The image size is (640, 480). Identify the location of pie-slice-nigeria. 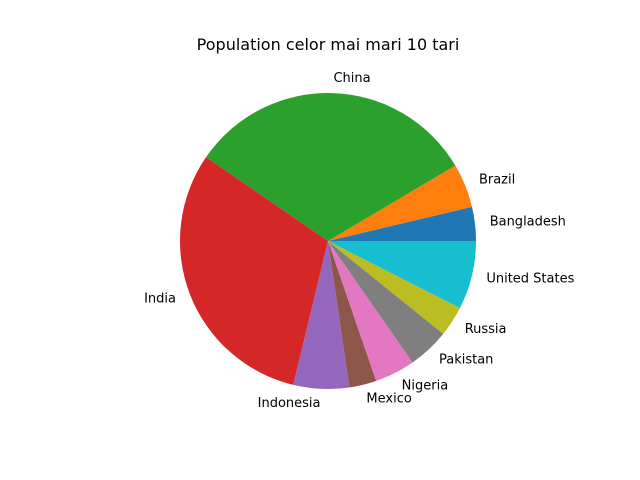
(370, 311).